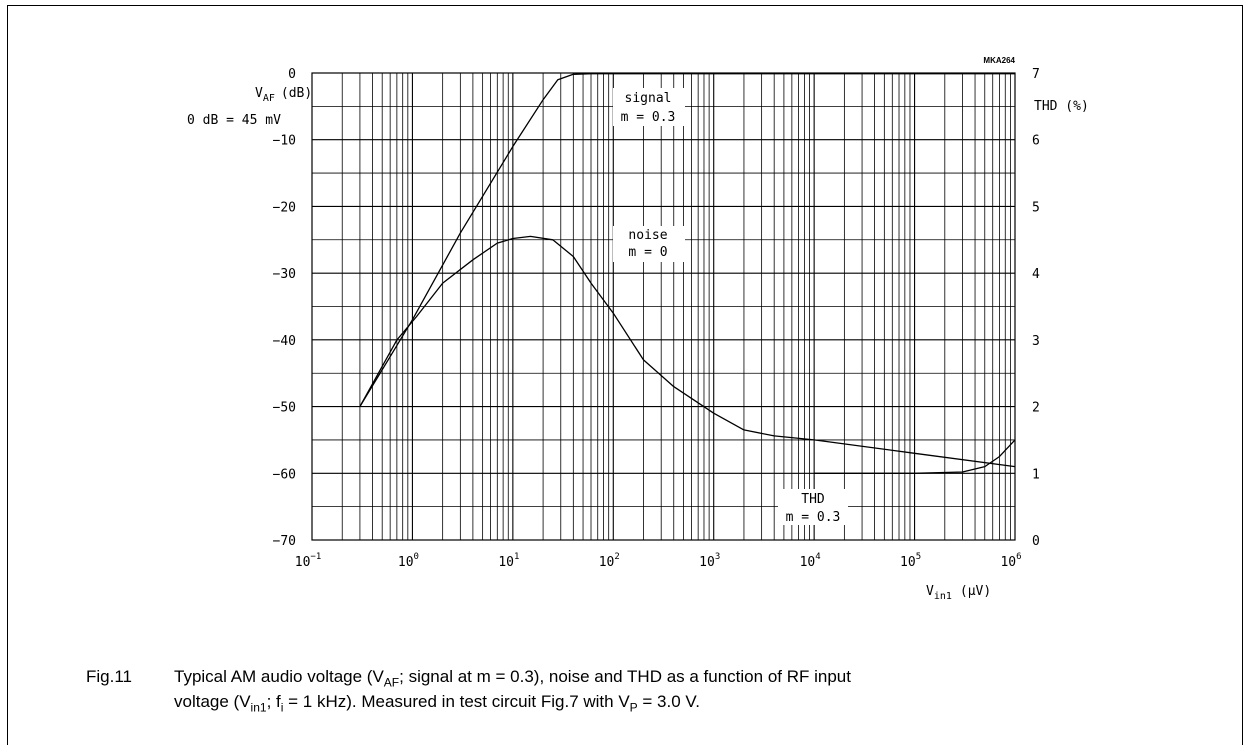 This screenshot has width=1250, height=745. What do you see at coordinates (284, 341) in the screenshot?
I see `y-left-tick-label: −40` at bounding box center [284, 341].